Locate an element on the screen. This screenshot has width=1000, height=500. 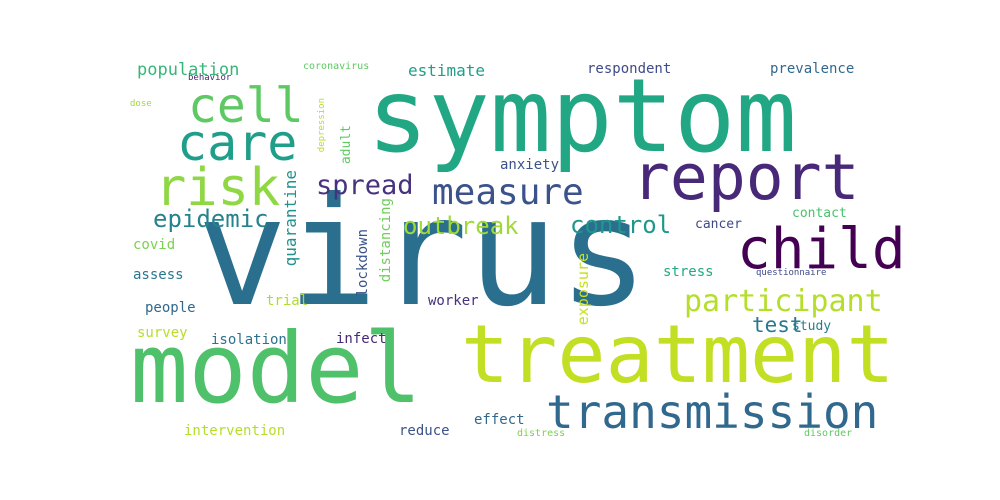
word-epidemic: epidemic is located at coordinates (211, 219).